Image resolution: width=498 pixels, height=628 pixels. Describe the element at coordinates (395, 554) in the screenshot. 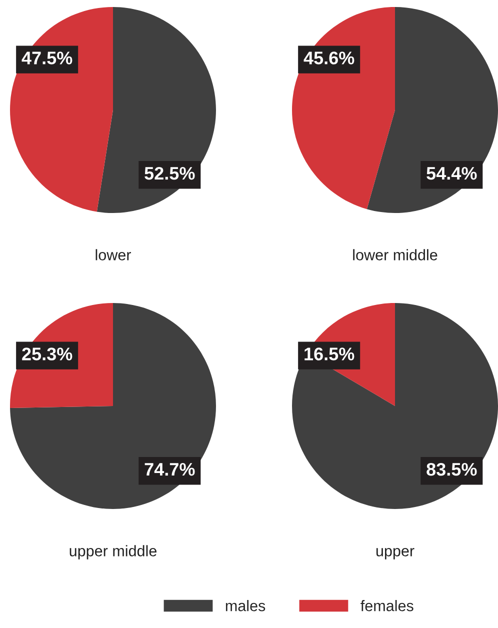

I see `text: upper` at that location.